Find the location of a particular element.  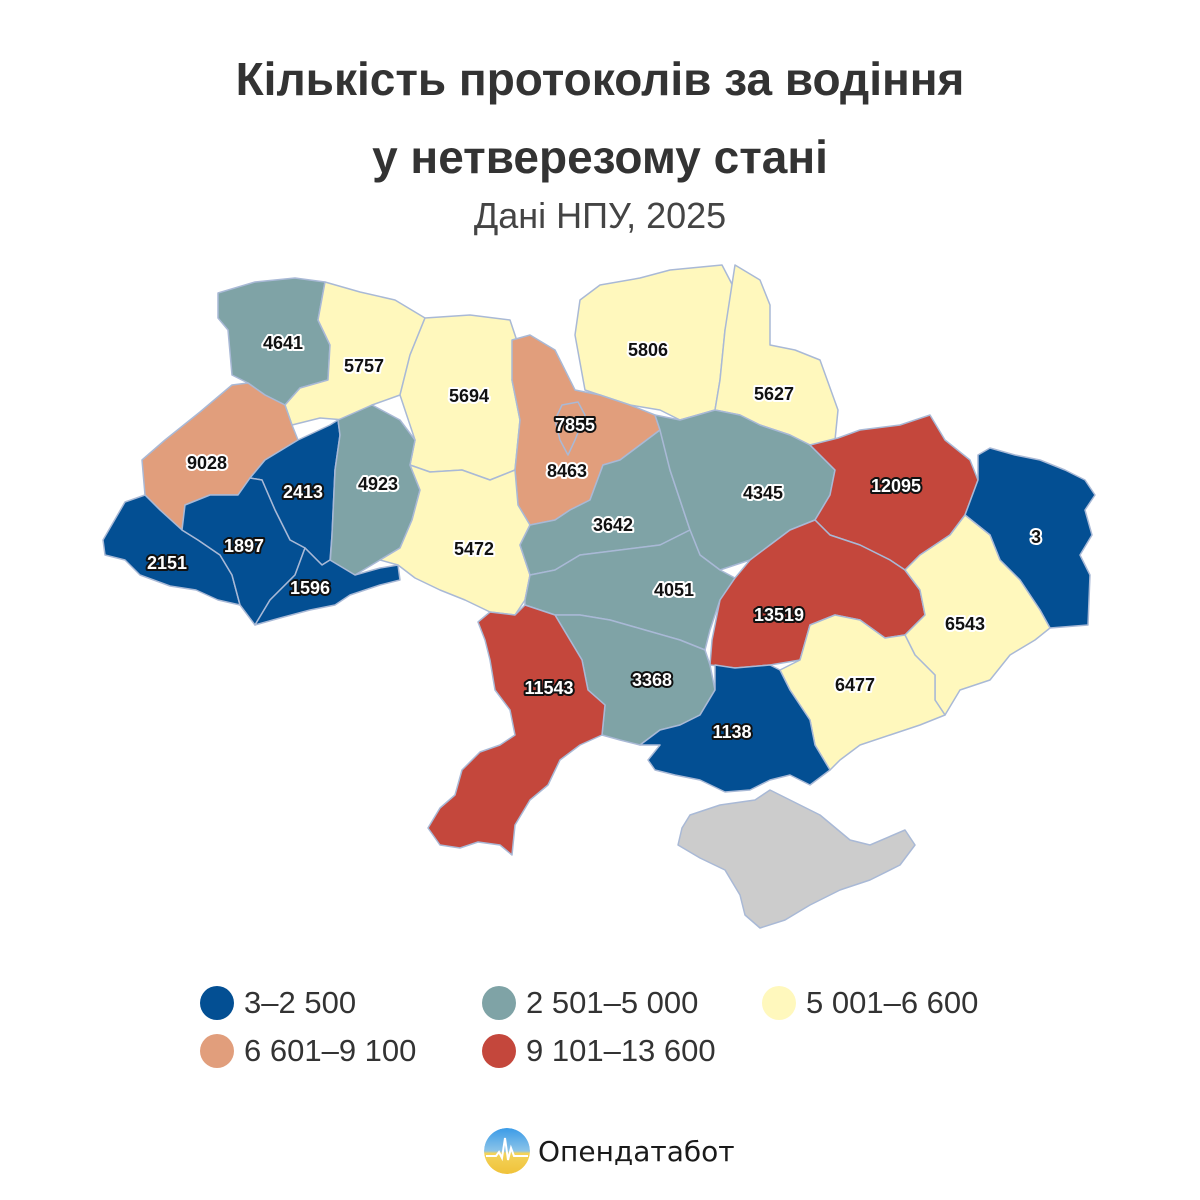

region-chernivtsi is located at coordinates (327, 586).